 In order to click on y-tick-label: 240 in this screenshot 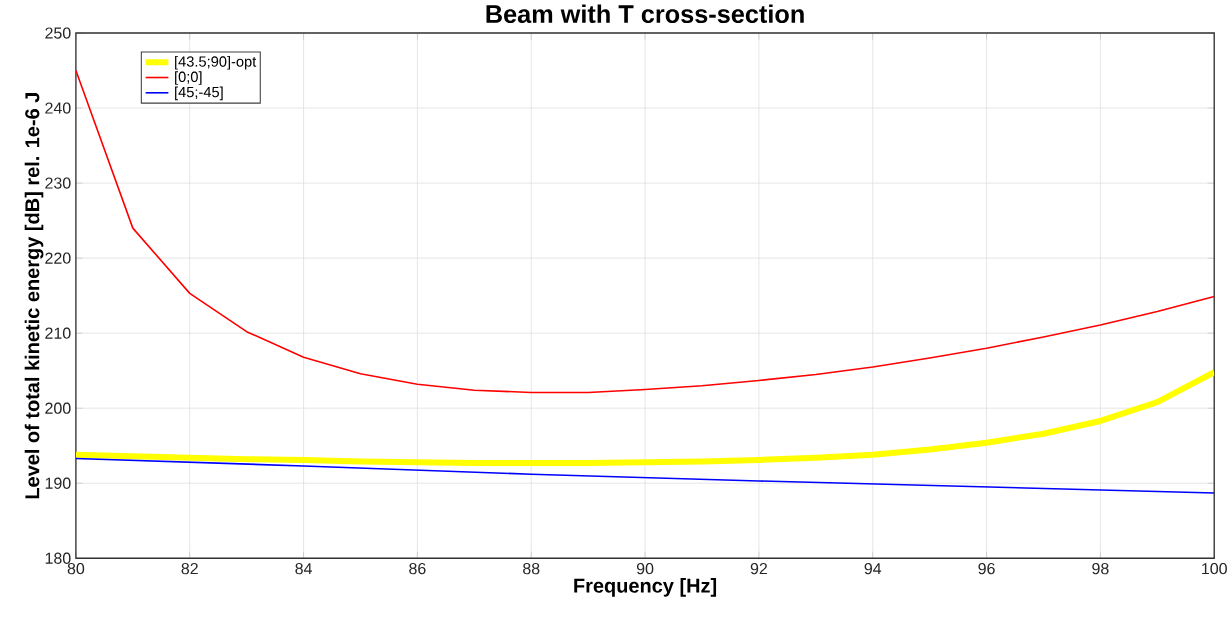, I will do `click(58, 108)`.